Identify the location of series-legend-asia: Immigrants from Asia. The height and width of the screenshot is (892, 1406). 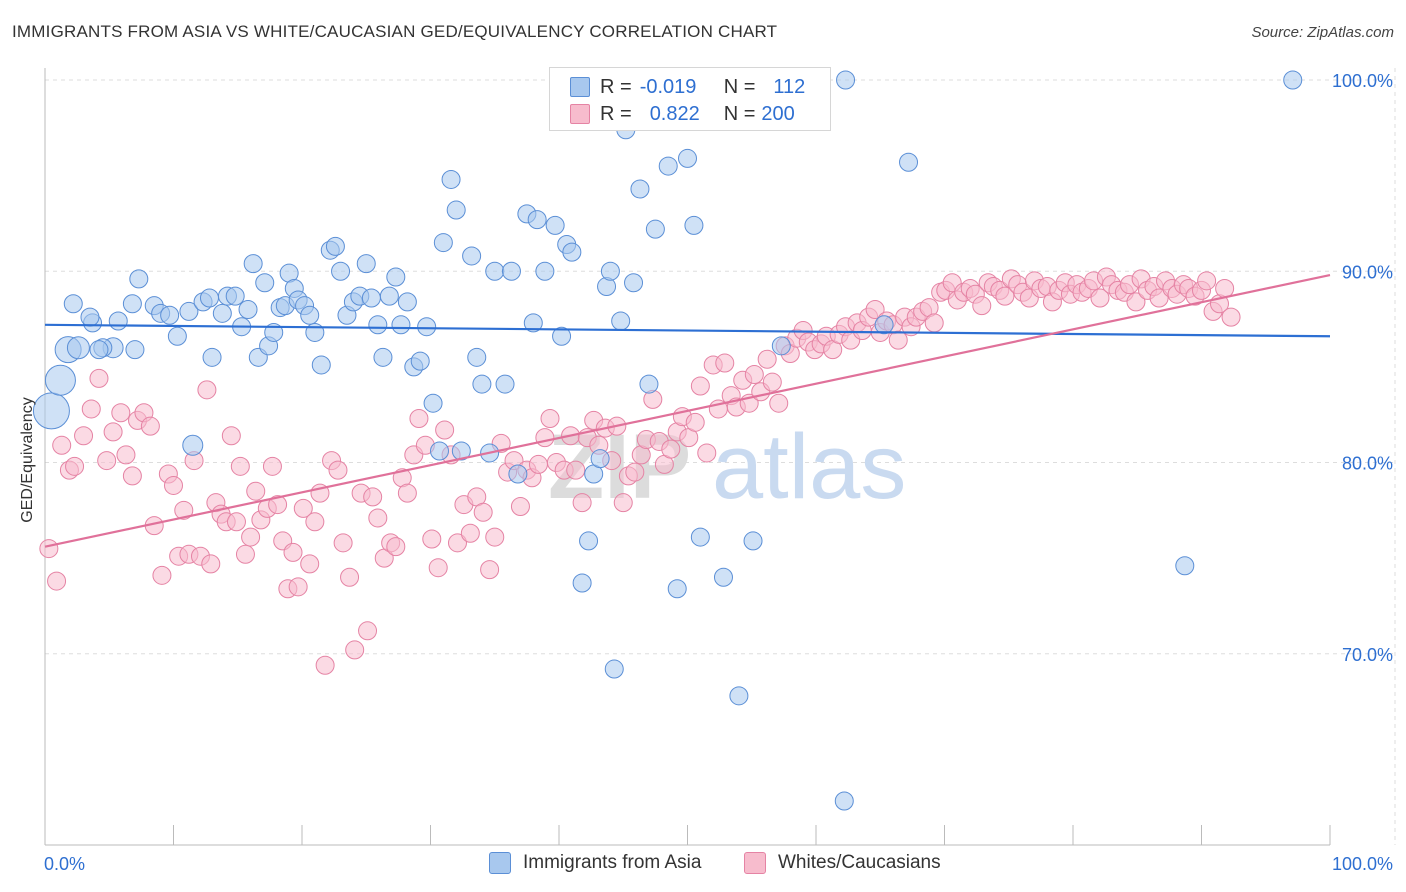
(595, 863).